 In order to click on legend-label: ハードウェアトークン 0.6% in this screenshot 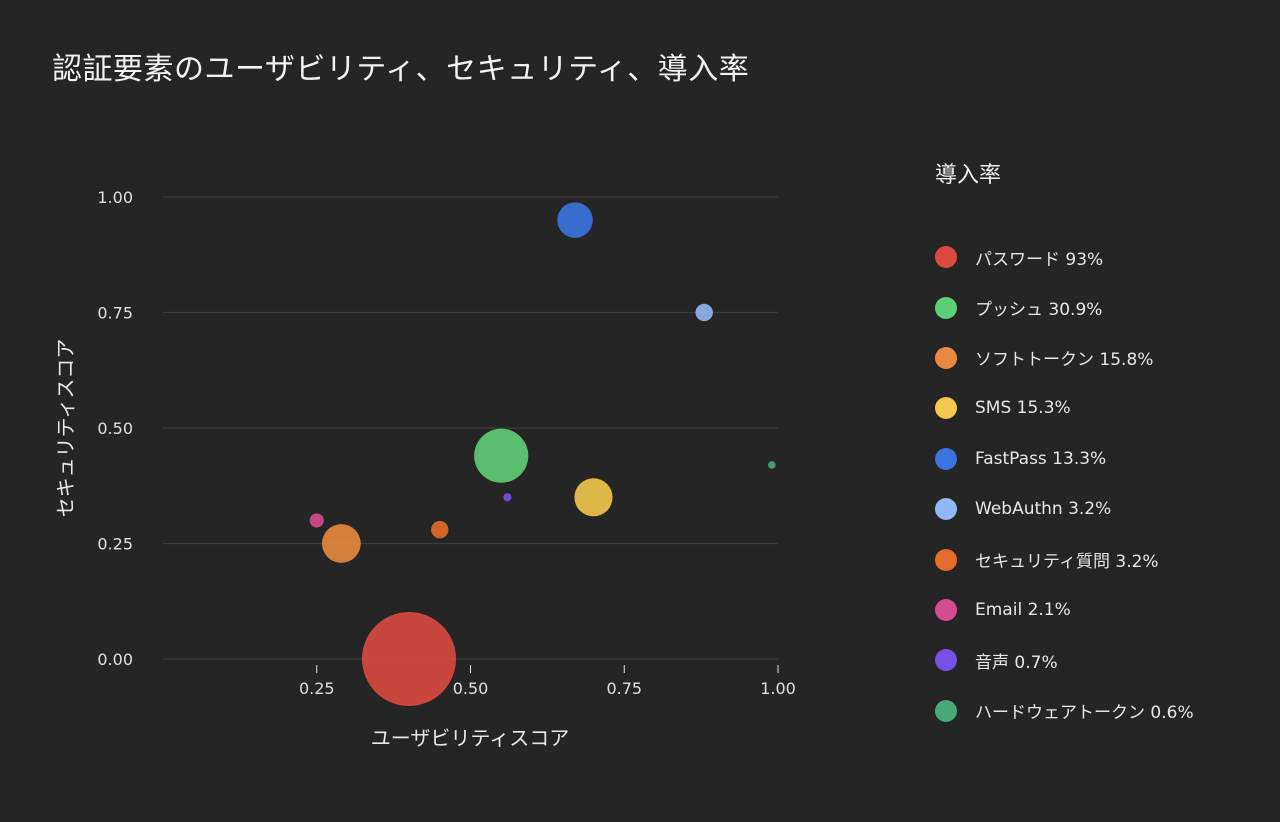, I will do `click(1084, 713)`.